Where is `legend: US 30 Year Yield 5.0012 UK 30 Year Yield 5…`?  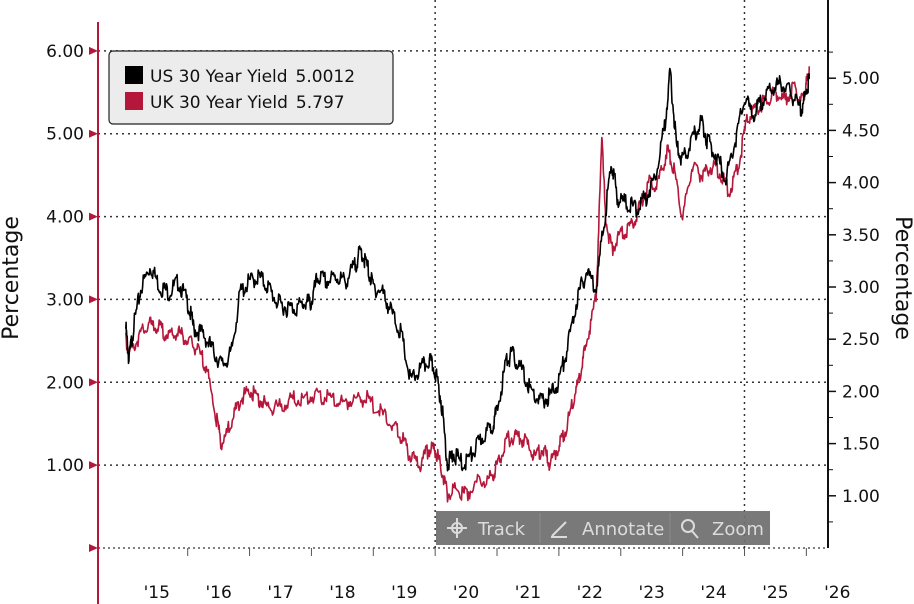
legend: US 30 Year Yield 5.0012 UK 30 Year Yield 5… is located at coordinates (251, 87).